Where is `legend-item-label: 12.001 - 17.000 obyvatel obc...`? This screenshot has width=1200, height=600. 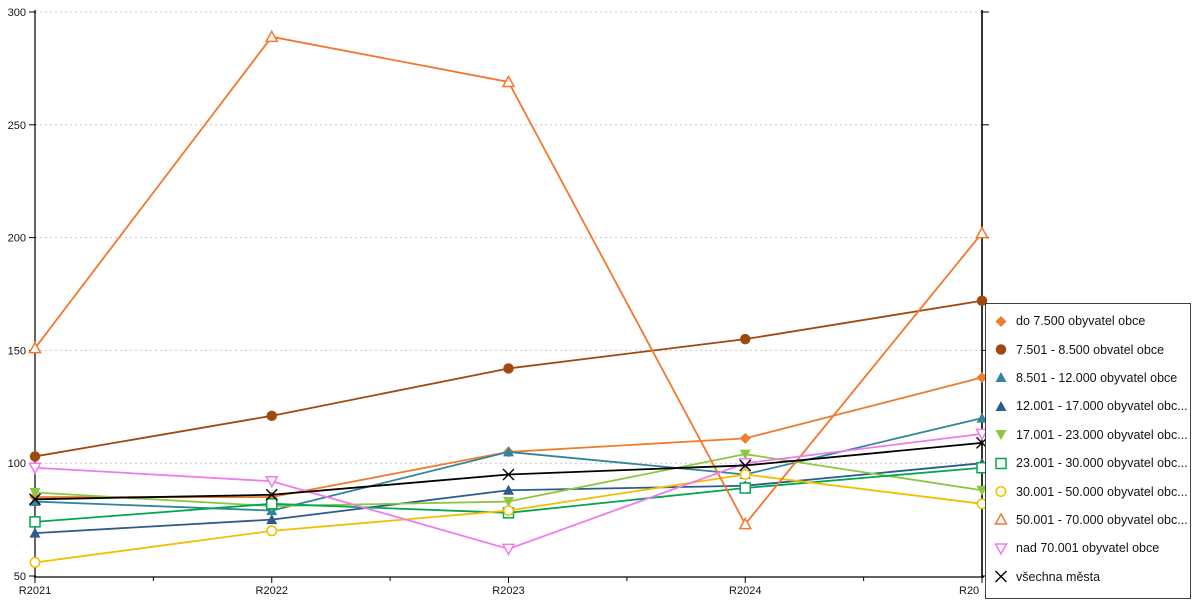
legend-item-label: 12.001 - 17.000 obyvatel obc... is located at coordinates (1102, 406).